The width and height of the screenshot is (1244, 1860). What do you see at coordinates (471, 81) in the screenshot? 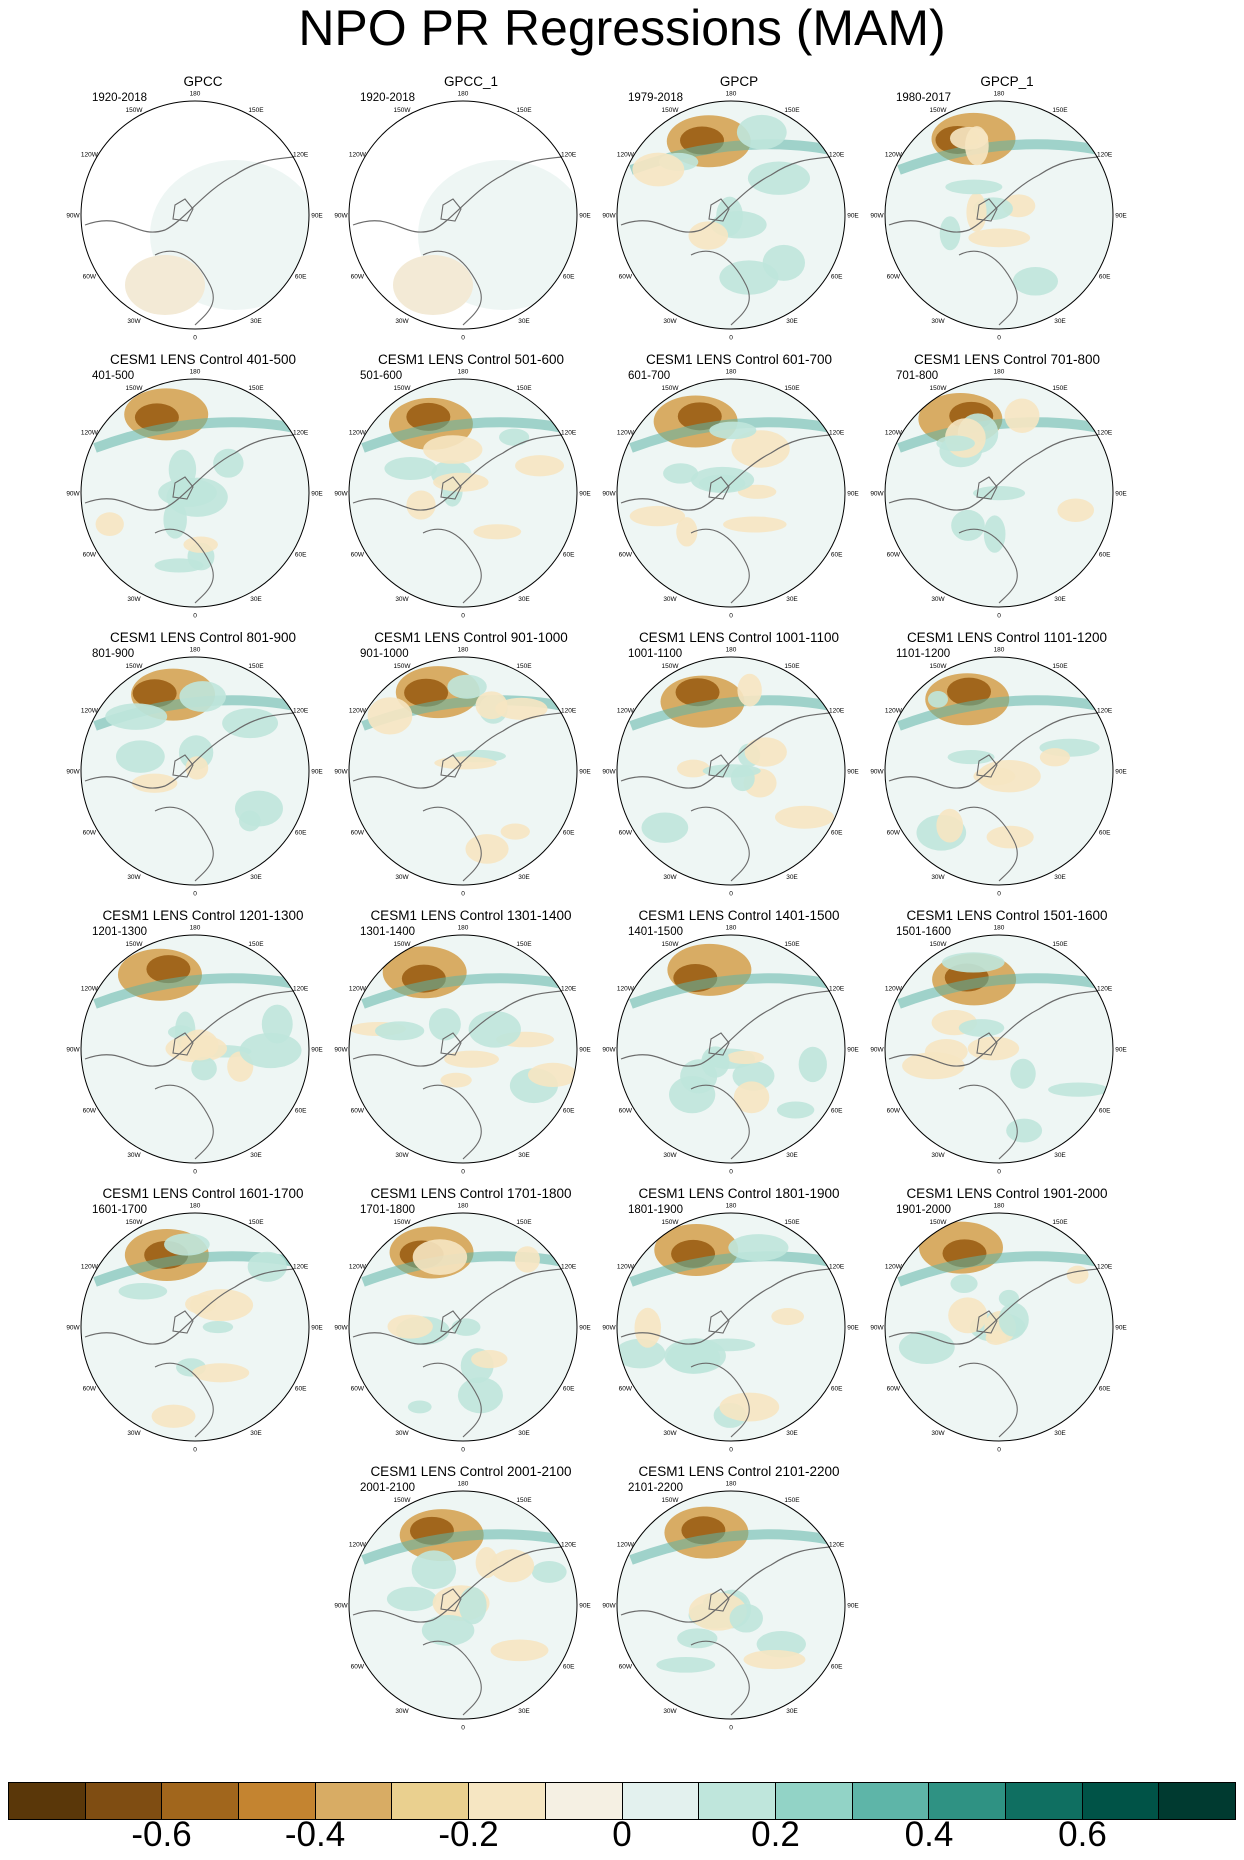
I see `panel-title: GPCC_1` at bounding box center [471, 81].